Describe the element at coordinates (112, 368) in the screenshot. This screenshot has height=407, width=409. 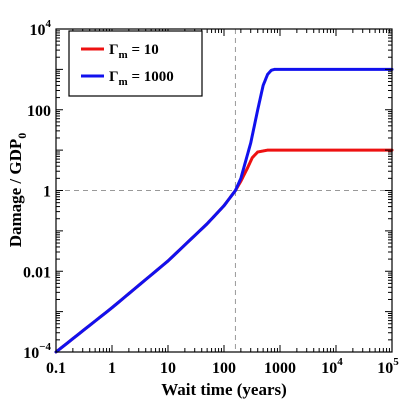
I see `x-tick-label: 1` at that location.